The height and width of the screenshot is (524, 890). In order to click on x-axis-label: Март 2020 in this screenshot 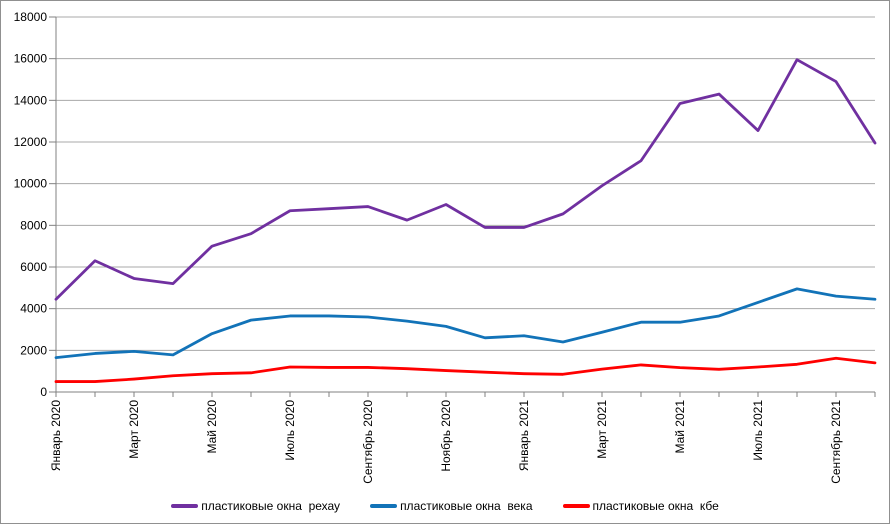, I will do `click(134, 429)`.